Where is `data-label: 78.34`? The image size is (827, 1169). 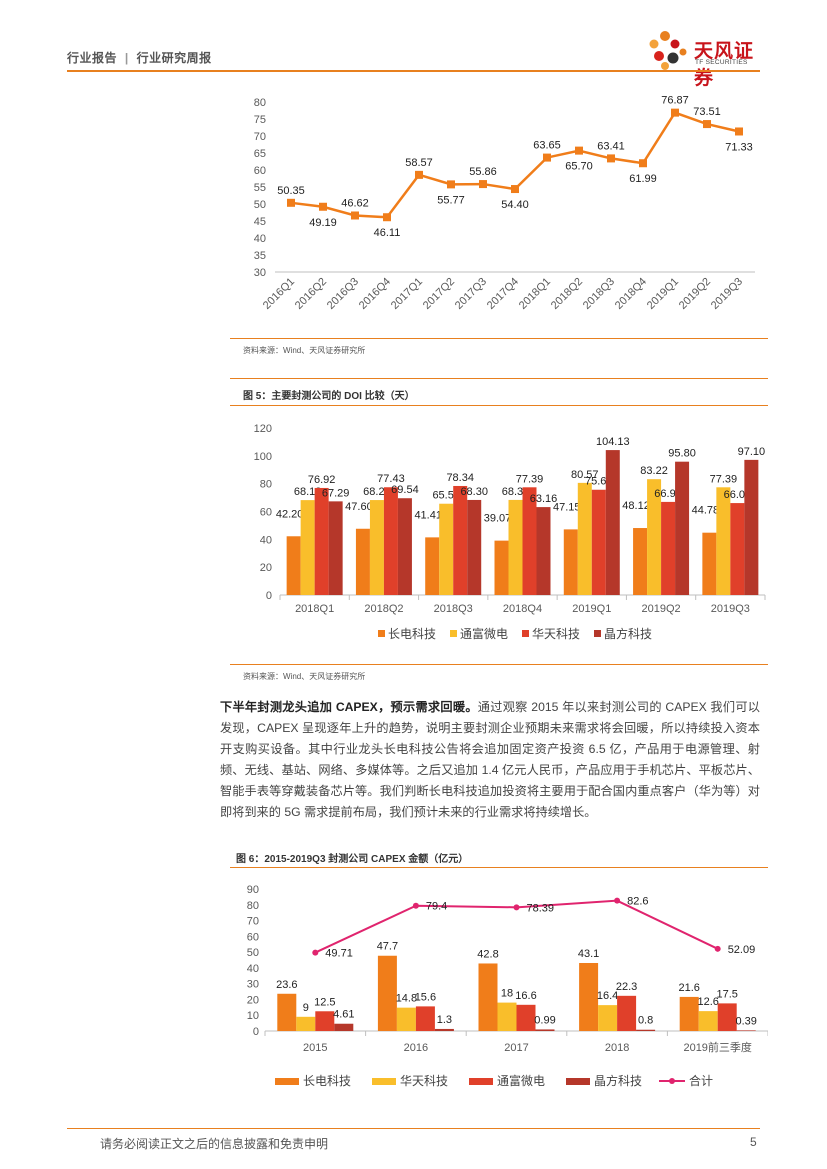
data-label: 78.34 is located at coordinates (460, 478).